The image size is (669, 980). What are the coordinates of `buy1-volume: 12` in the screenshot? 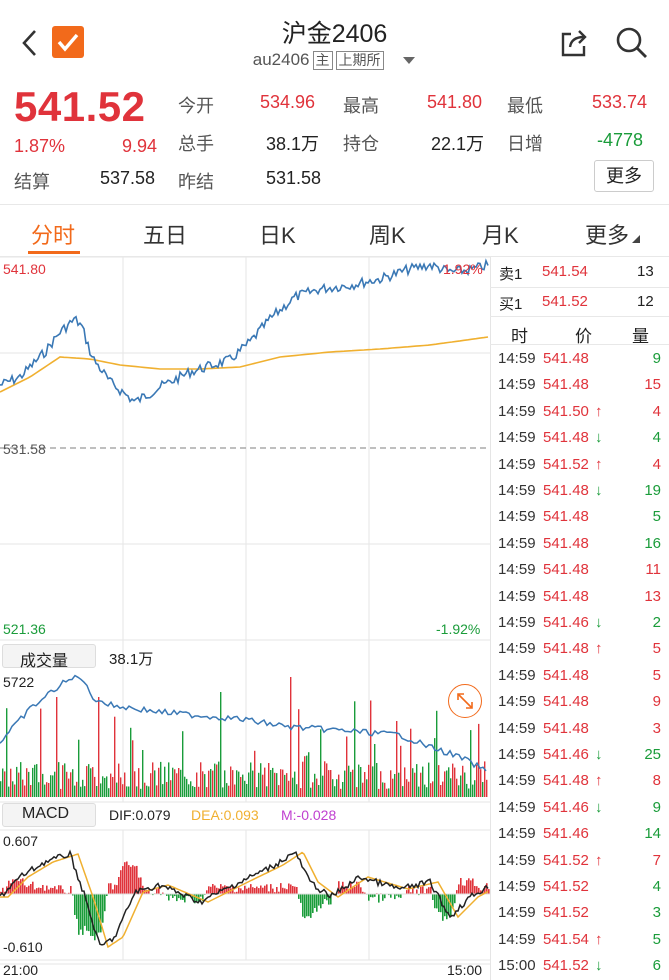 It's located at (645, 301).